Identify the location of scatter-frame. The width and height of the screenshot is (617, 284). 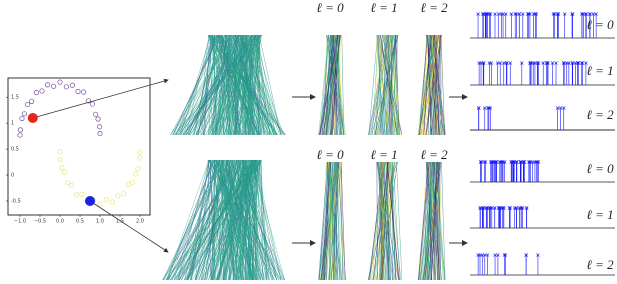
(79, 146).